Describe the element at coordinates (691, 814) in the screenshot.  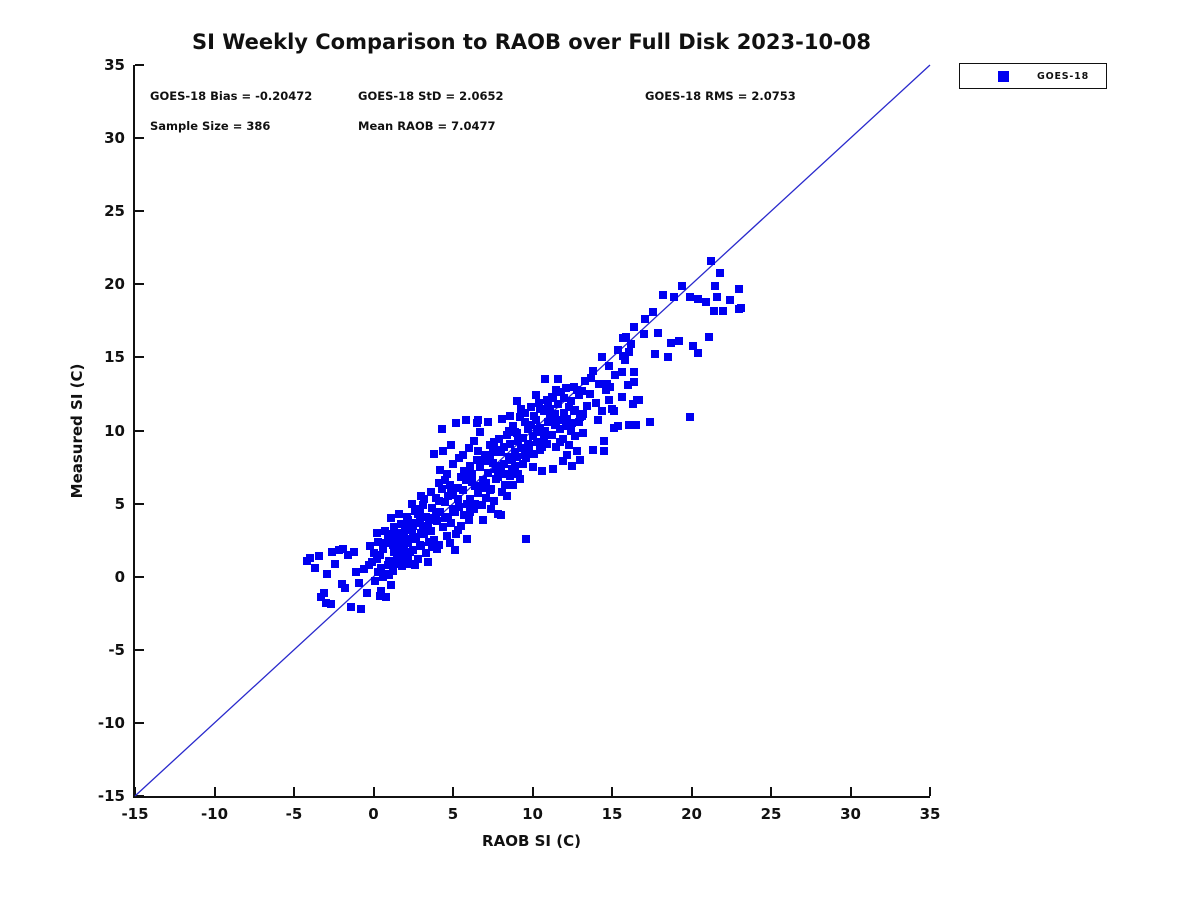
I see `x-tick-label: 20` at that location.